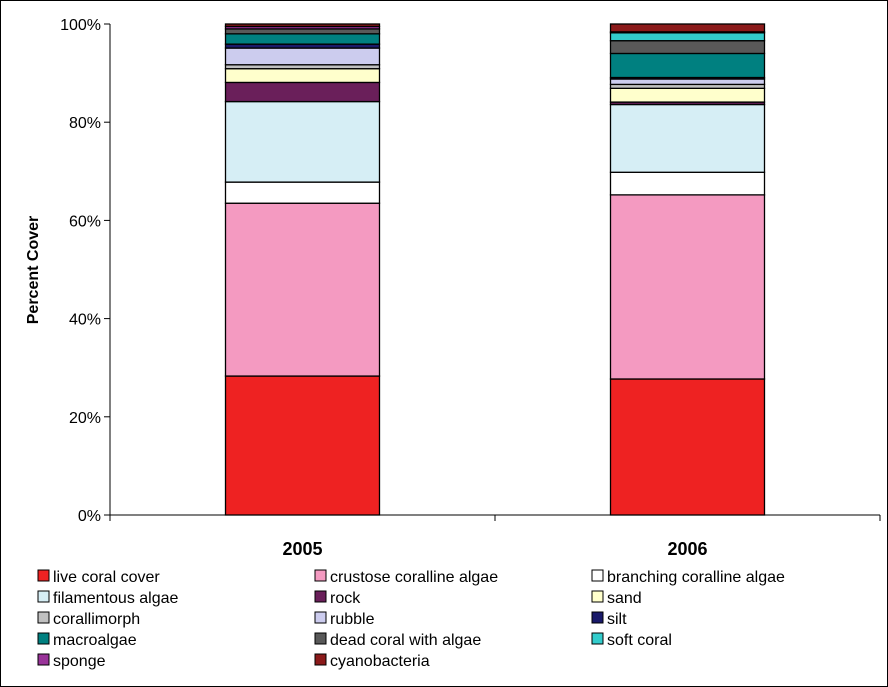  Describe the element at coordinates (79, 661) in the screenshot. I see `legend-label: sponge` at that location.